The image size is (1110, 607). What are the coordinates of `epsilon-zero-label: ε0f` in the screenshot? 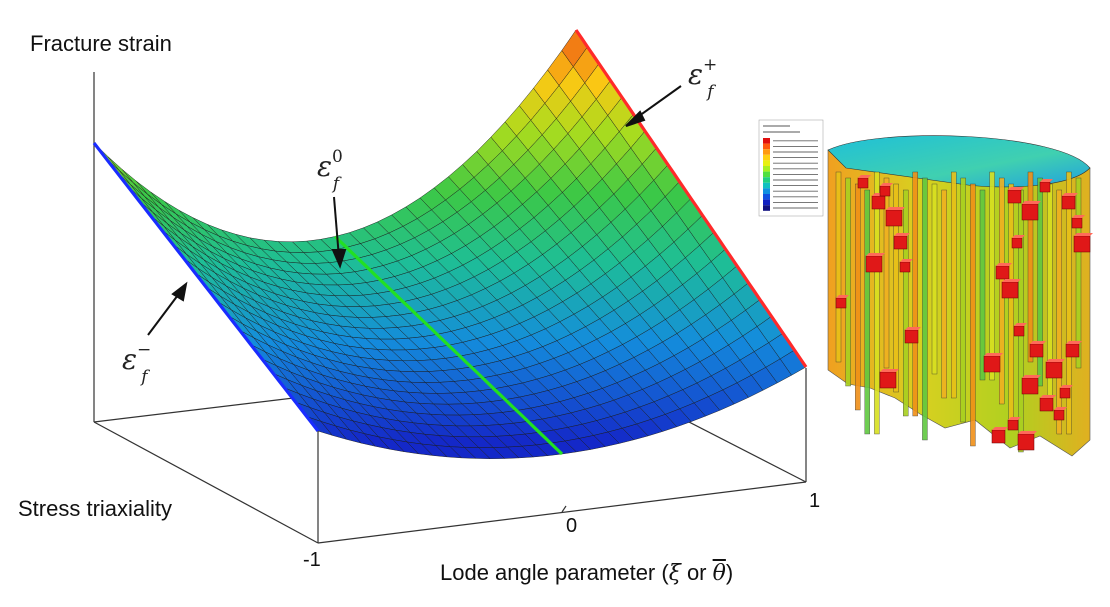 It's located at (330, 170).